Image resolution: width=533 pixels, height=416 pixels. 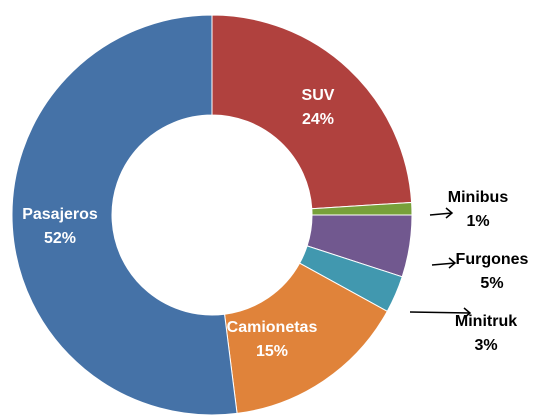 I want to click on slice-label: SUV 24%, so click(x=318, y=107).